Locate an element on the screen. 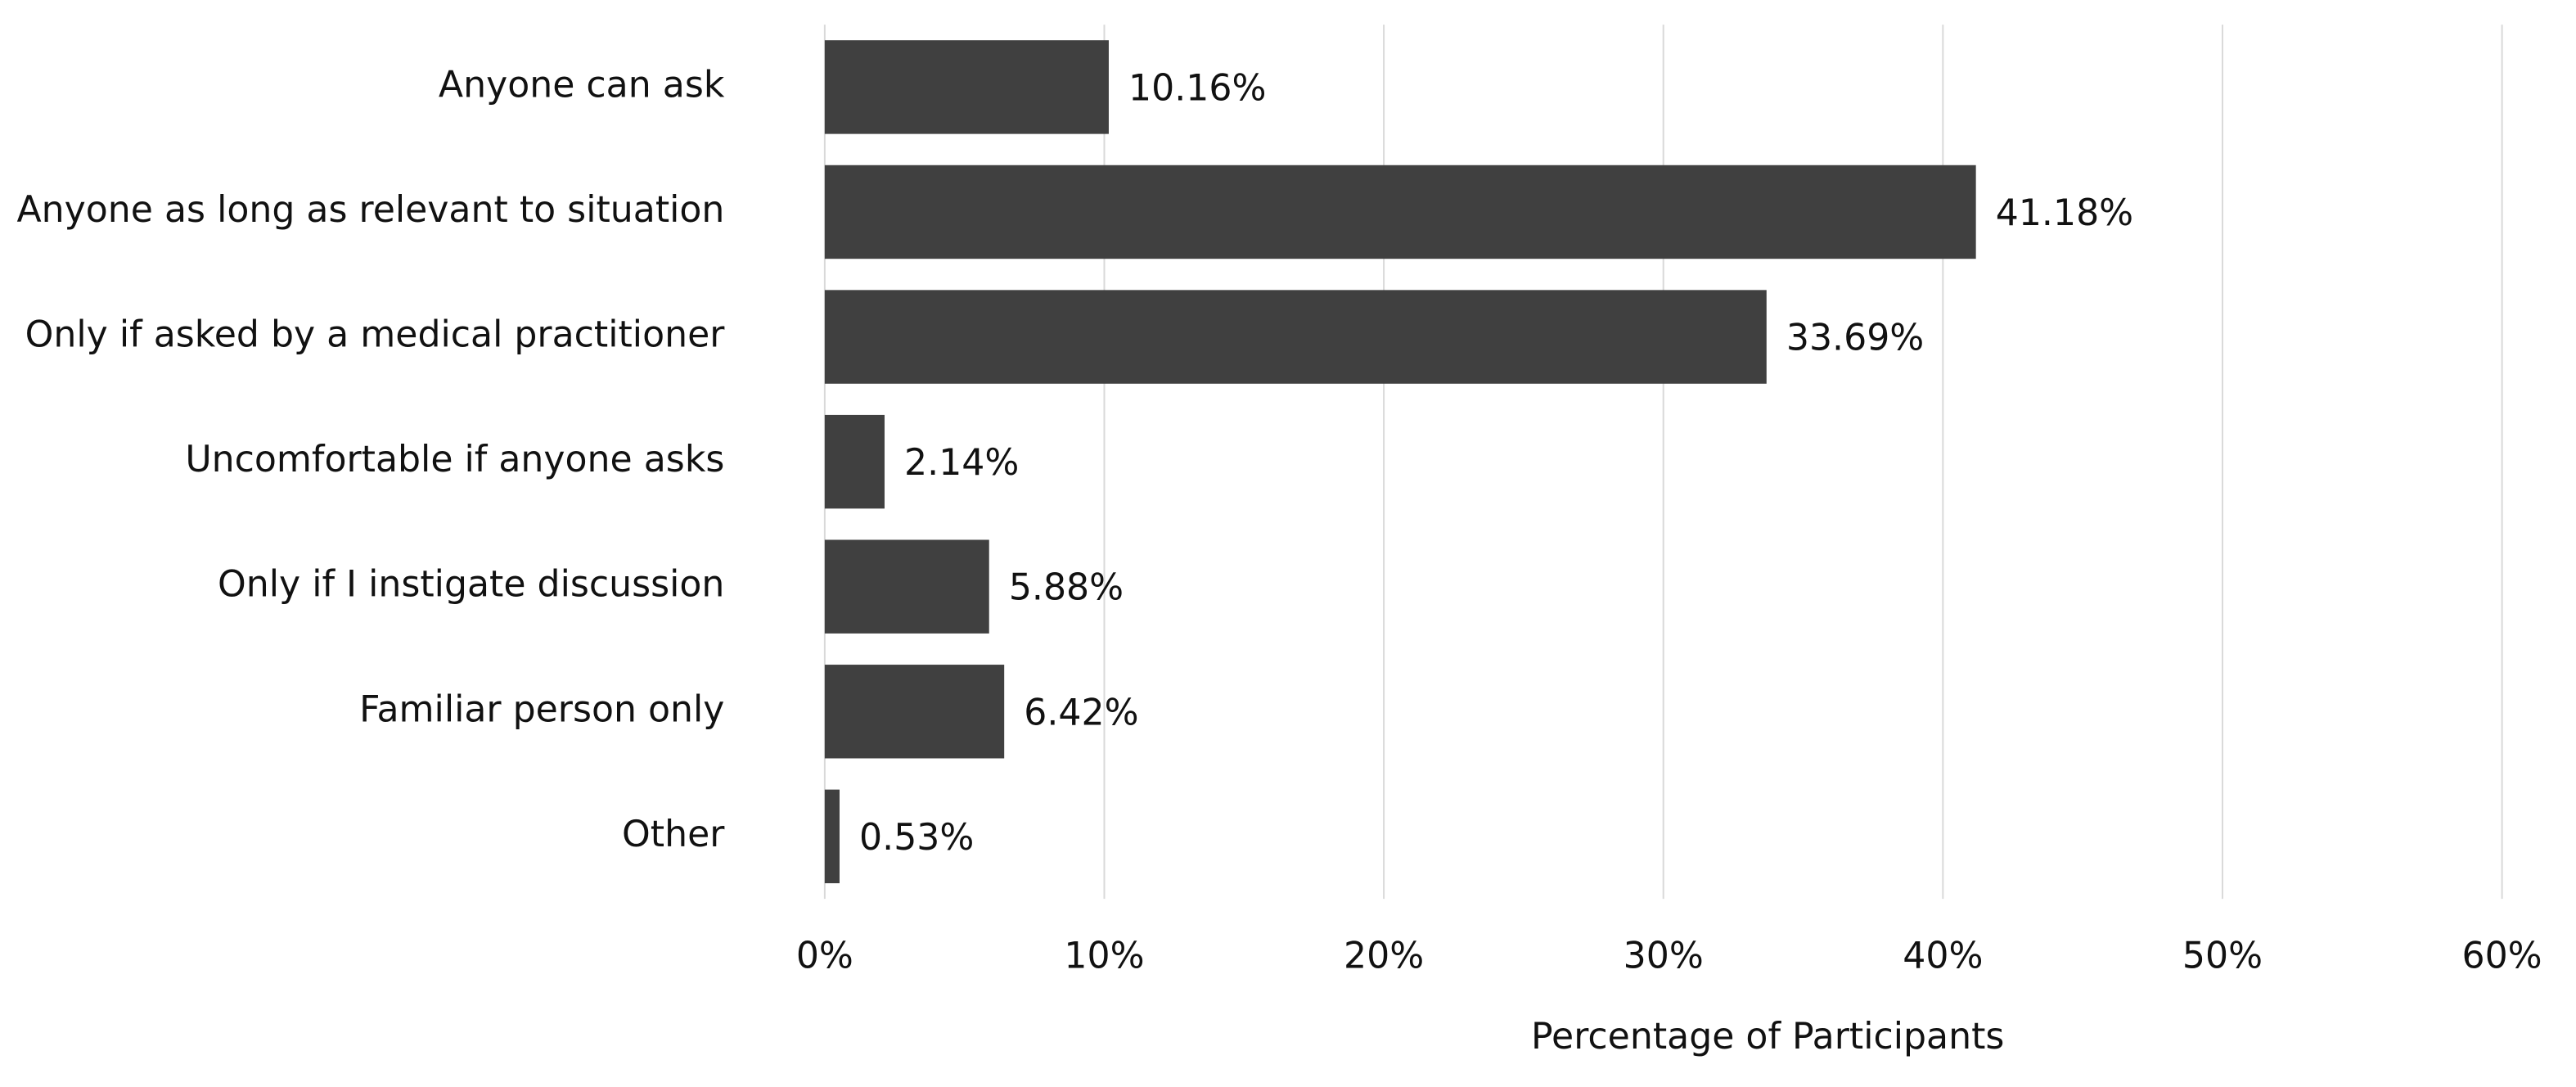 The height and width of the screenshot is (1087, 2576). value-label: 33.69% is located at coordinates (1855, 338).